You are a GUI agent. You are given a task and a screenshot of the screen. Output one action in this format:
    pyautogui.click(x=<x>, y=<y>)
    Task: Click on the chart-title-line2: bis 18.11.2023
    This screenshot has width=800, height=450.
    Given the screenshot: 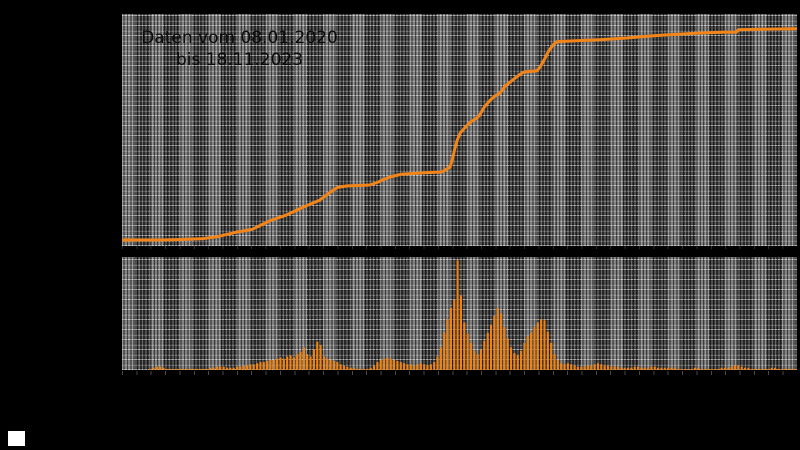 What is the action you would take?
    pyautogui.click(x=239, y=60)
    